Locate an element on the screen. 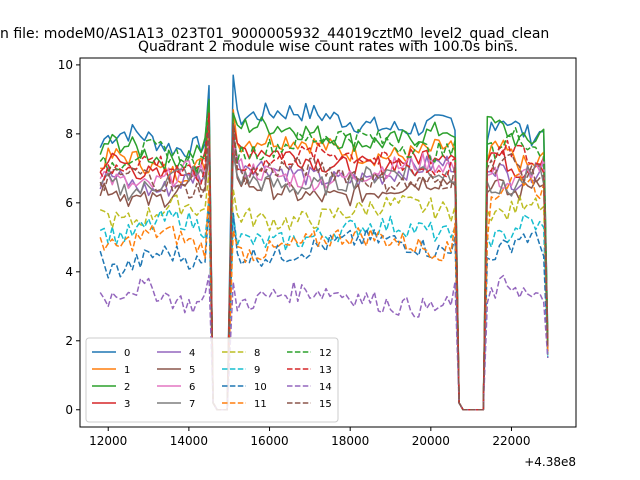  legend-label-0: 0 is located at coordinates (127, 353).